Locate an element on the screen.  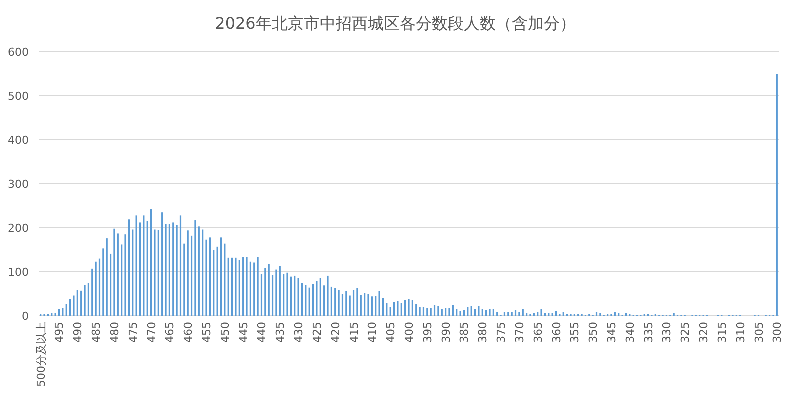
x-tick-label: 310 is located at coordinates (741, 332).